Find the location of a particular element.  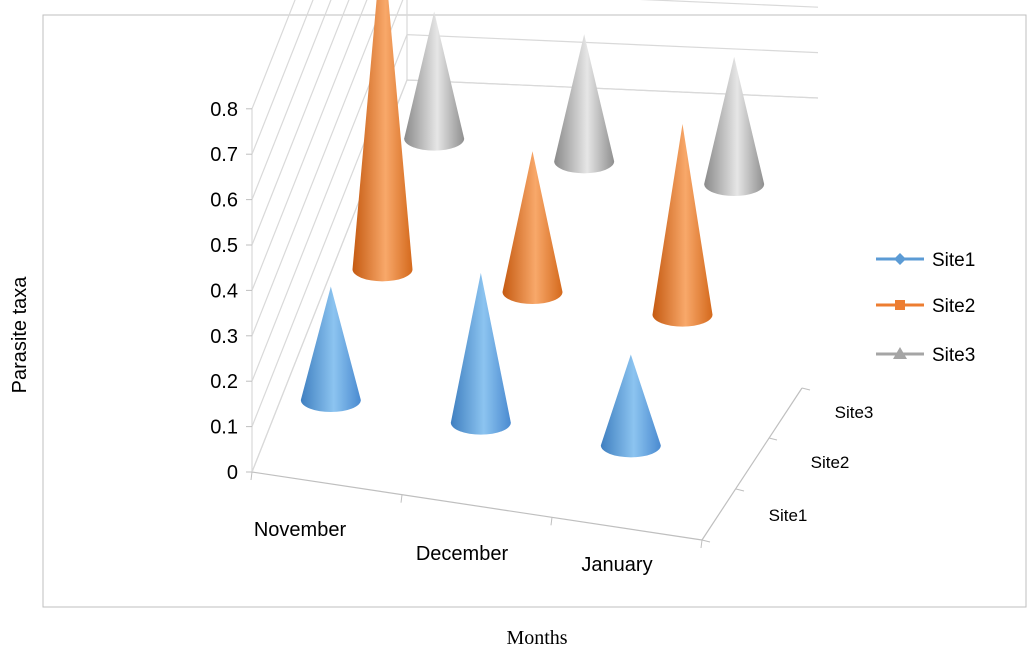

y-tick-label: 0.5 is located at coordinates (224, 246).